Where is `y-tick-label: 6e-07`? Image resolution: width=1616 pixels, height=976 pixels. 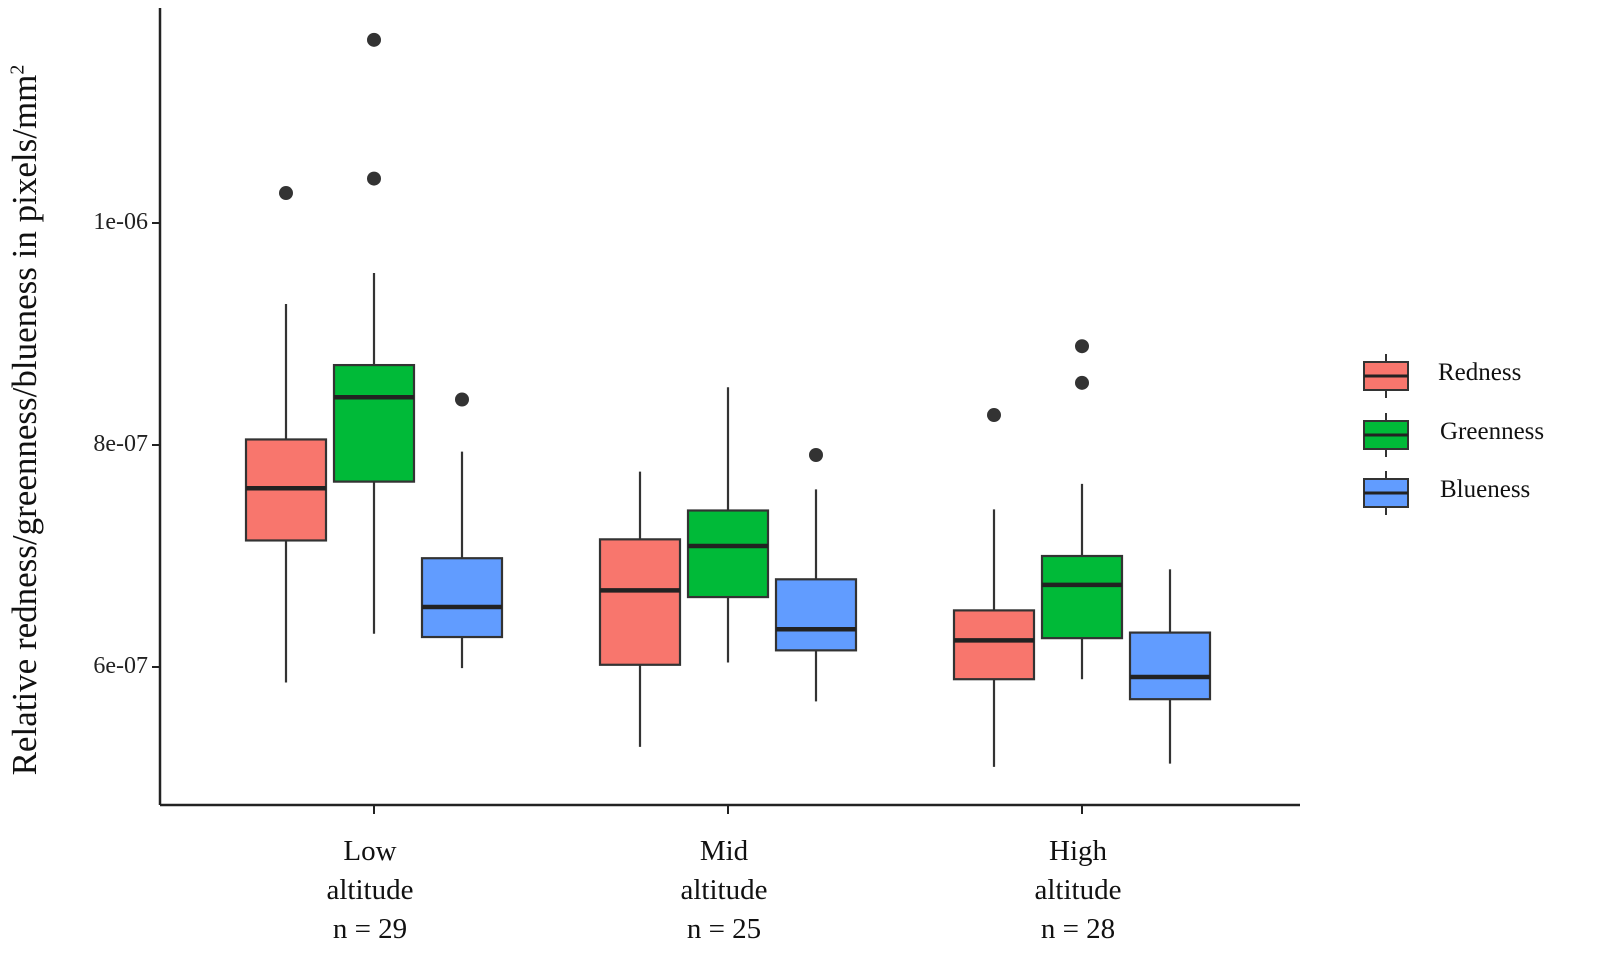
y-tick-label: 6e-07 is located at coordinates (120, 666).